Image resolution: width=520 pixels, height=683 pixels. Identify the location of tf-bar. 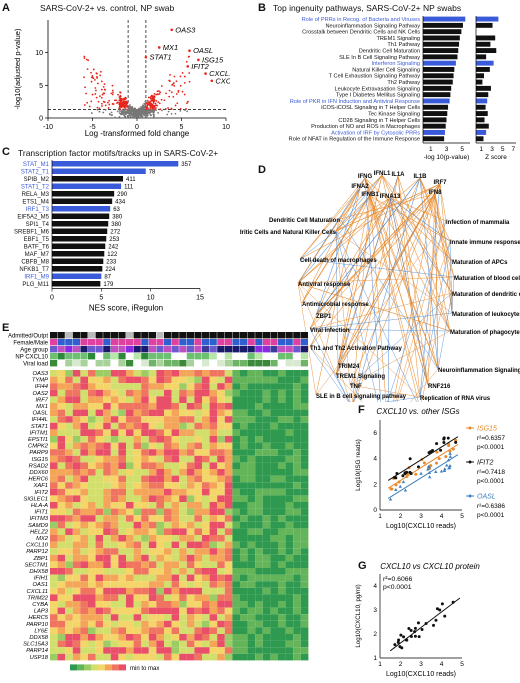
(80, 224).